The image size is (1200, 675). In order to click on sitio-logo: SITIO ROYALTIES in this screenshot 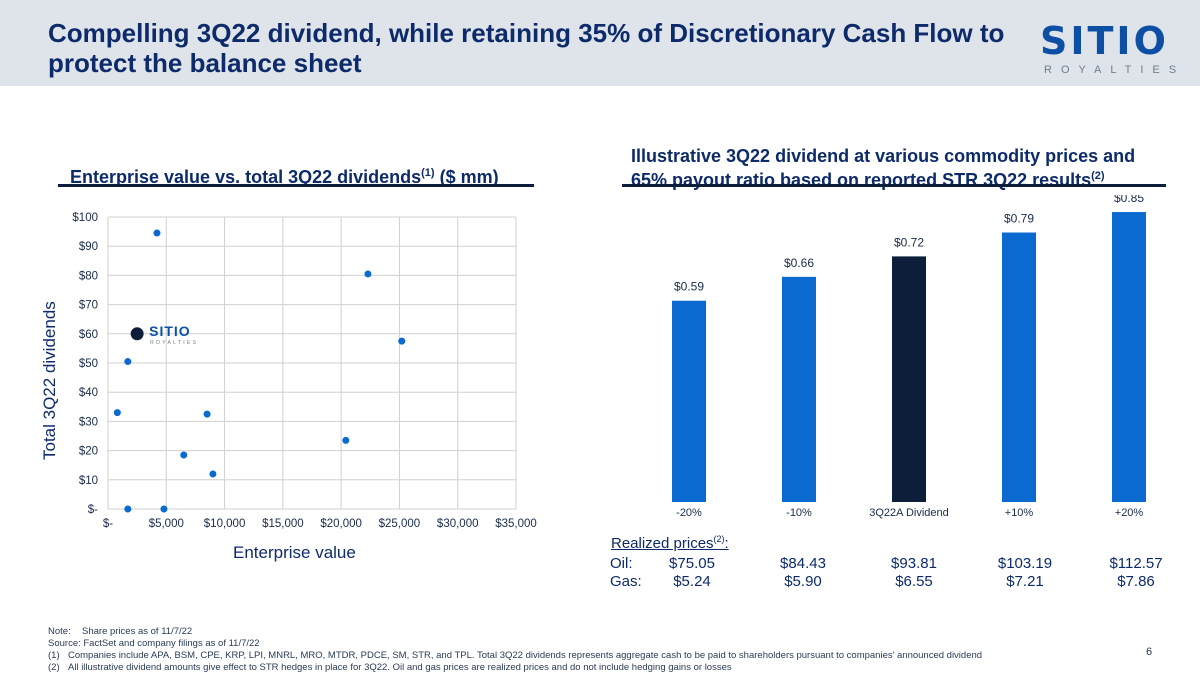, I will do `click(1110, 52)`.